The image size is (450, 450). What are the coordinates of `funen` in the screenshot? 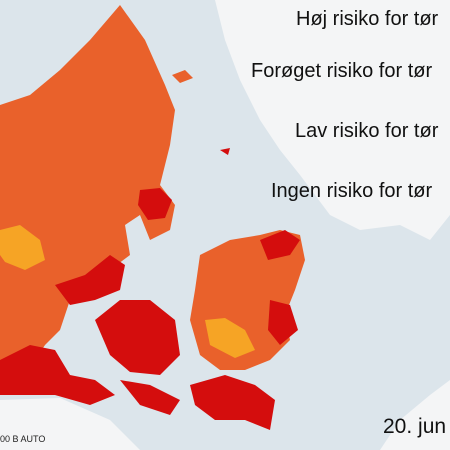 It's located at (137, 337).